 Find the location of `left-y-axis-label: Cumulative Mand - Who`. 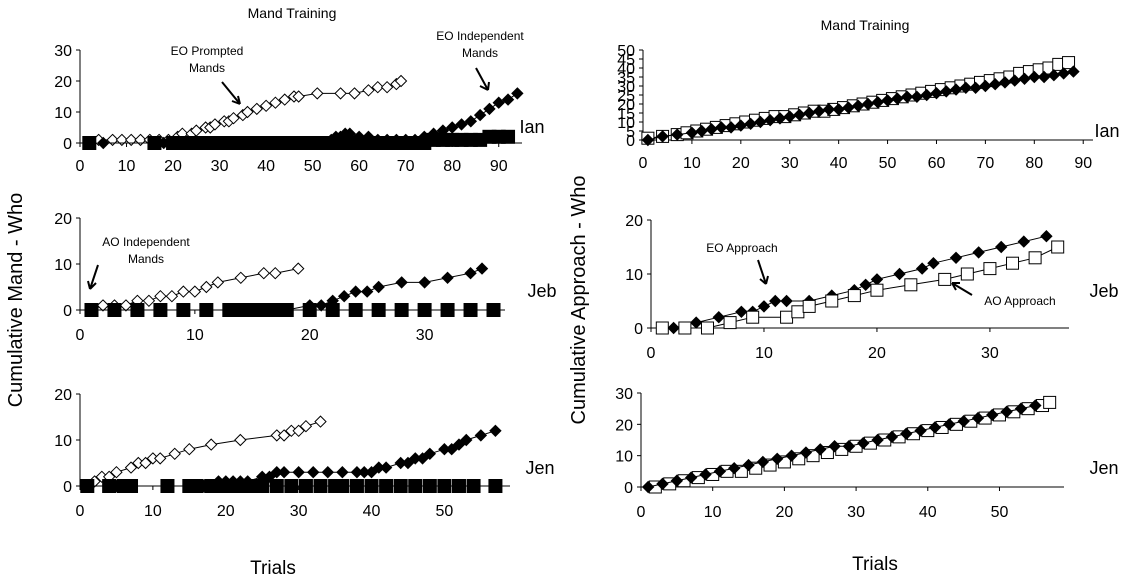

left-y-axis-label: Cumulative Mand - Who is located at coordinates (16, 300).